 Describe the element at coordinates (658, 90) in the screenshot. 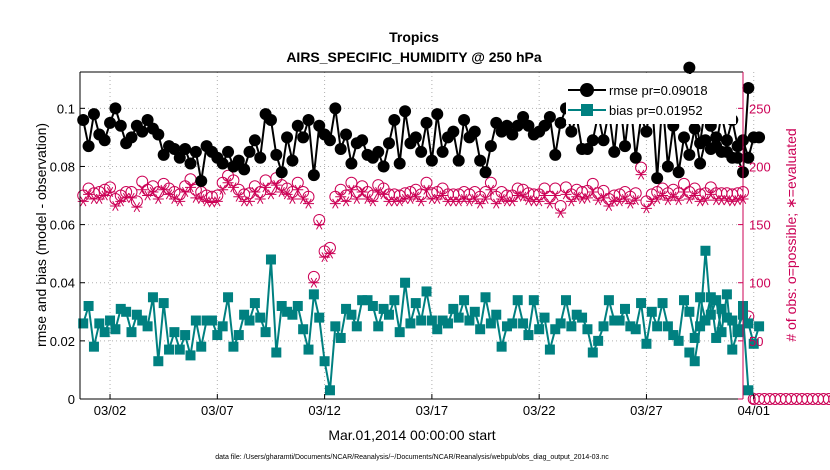

I see `legend-rmse-label: rmse pr=0.09018` at that location.